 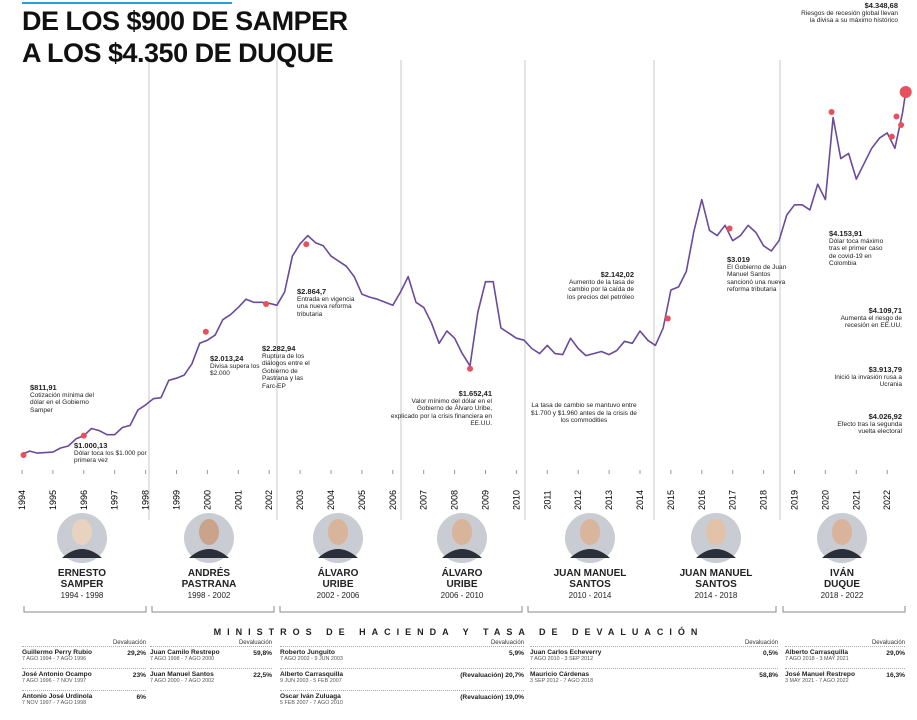 What do you see at coordinates (885, 310) in the screenshot?
I see `annotation-value: $4.109,71` at bounding box center [885, 310].